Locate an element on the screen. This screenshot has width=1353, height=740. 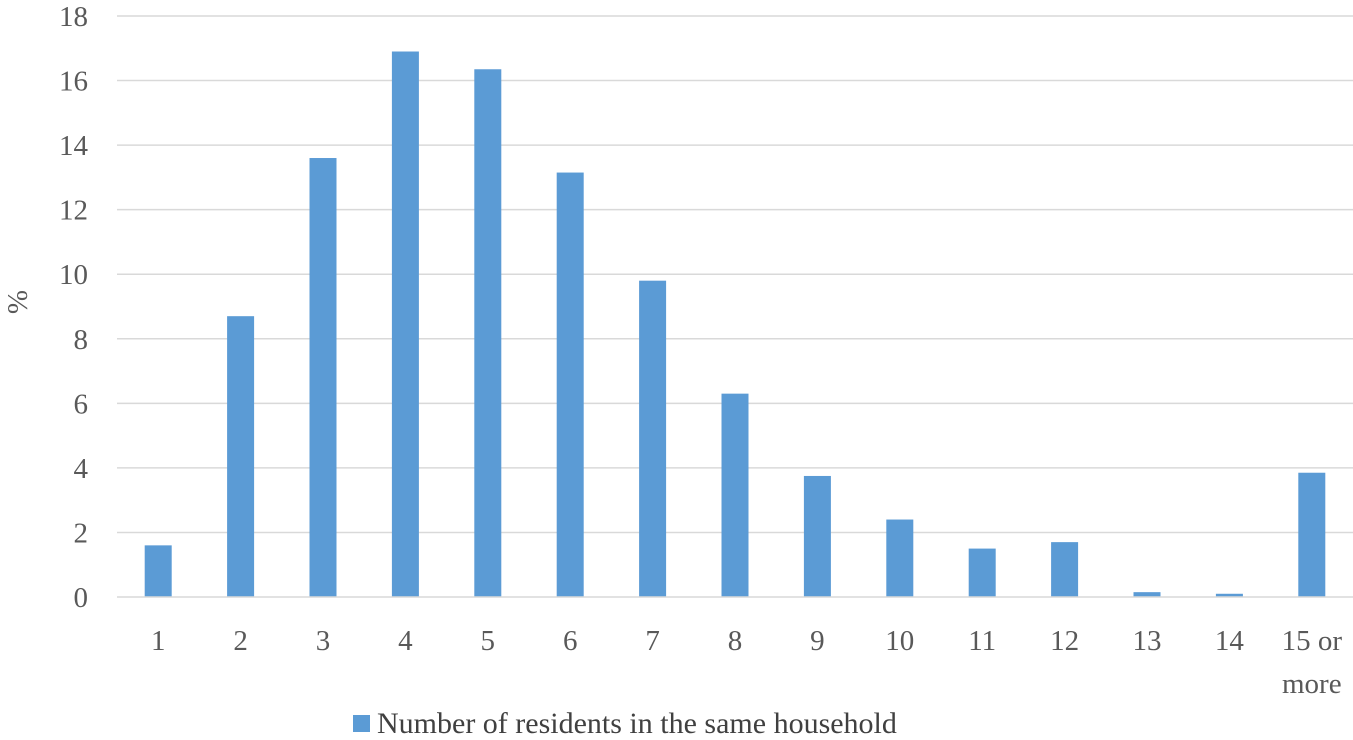
y-tick-label: 2 is located at coordinates (81, 533).